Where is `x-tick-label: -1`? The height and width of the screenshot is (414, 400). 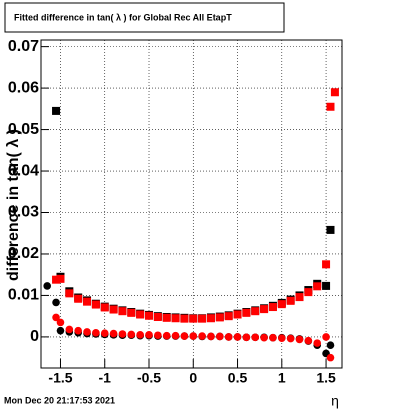 x-tick-label: -1 is located at coordinates (105, 378).